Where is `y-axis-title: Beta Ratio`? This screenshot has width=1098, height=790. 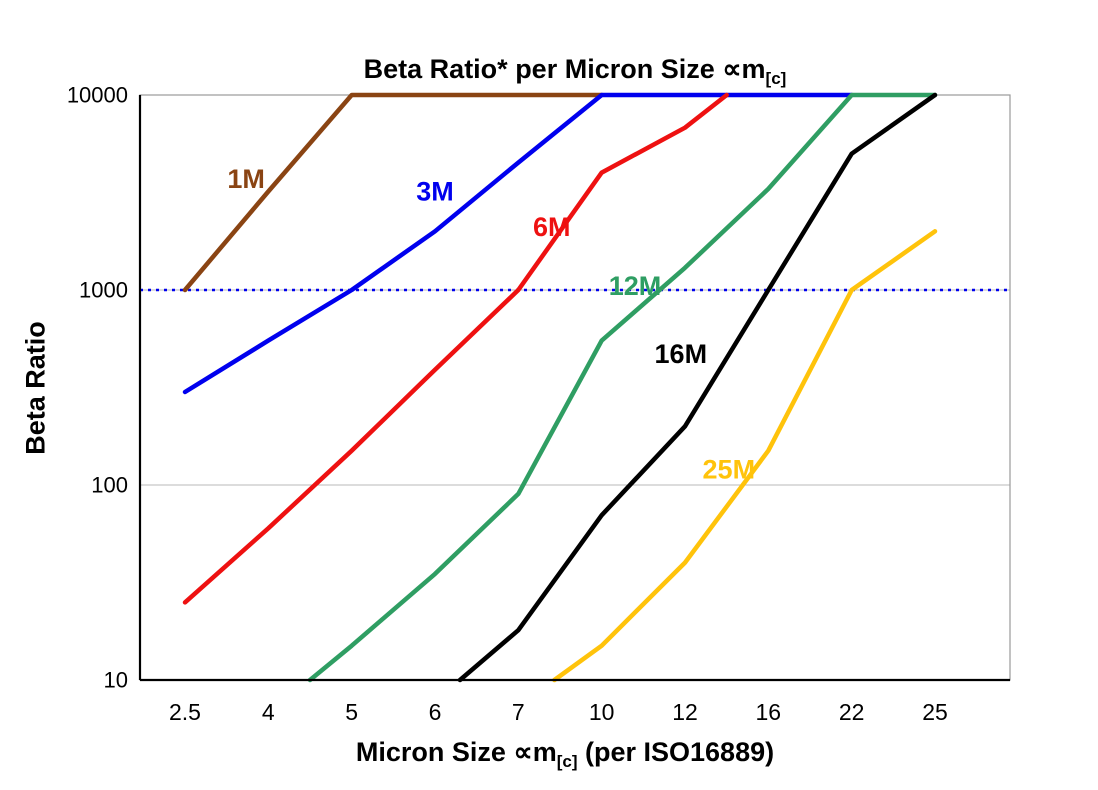
y-axis-title: Beta Ratio is located at coordinates (35, 388).